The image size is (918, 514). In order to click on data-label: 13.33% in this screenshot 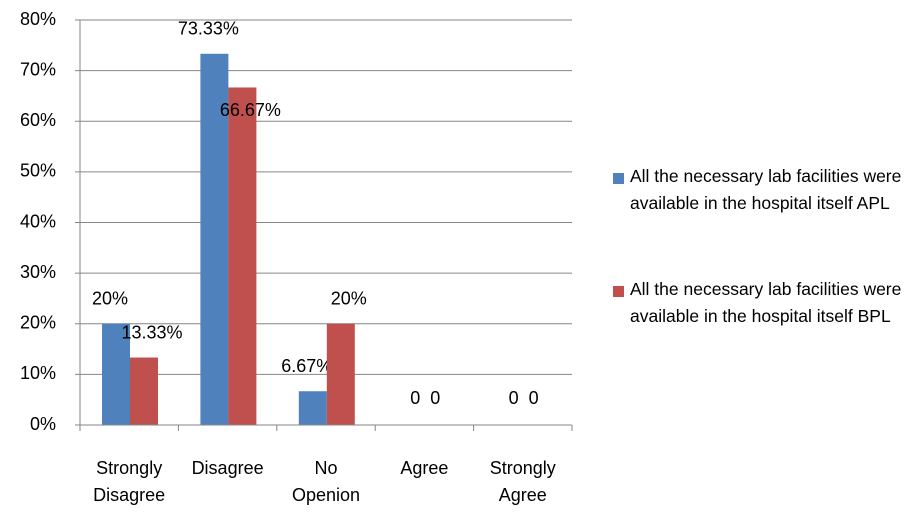, I will do `click(151, 332)`.